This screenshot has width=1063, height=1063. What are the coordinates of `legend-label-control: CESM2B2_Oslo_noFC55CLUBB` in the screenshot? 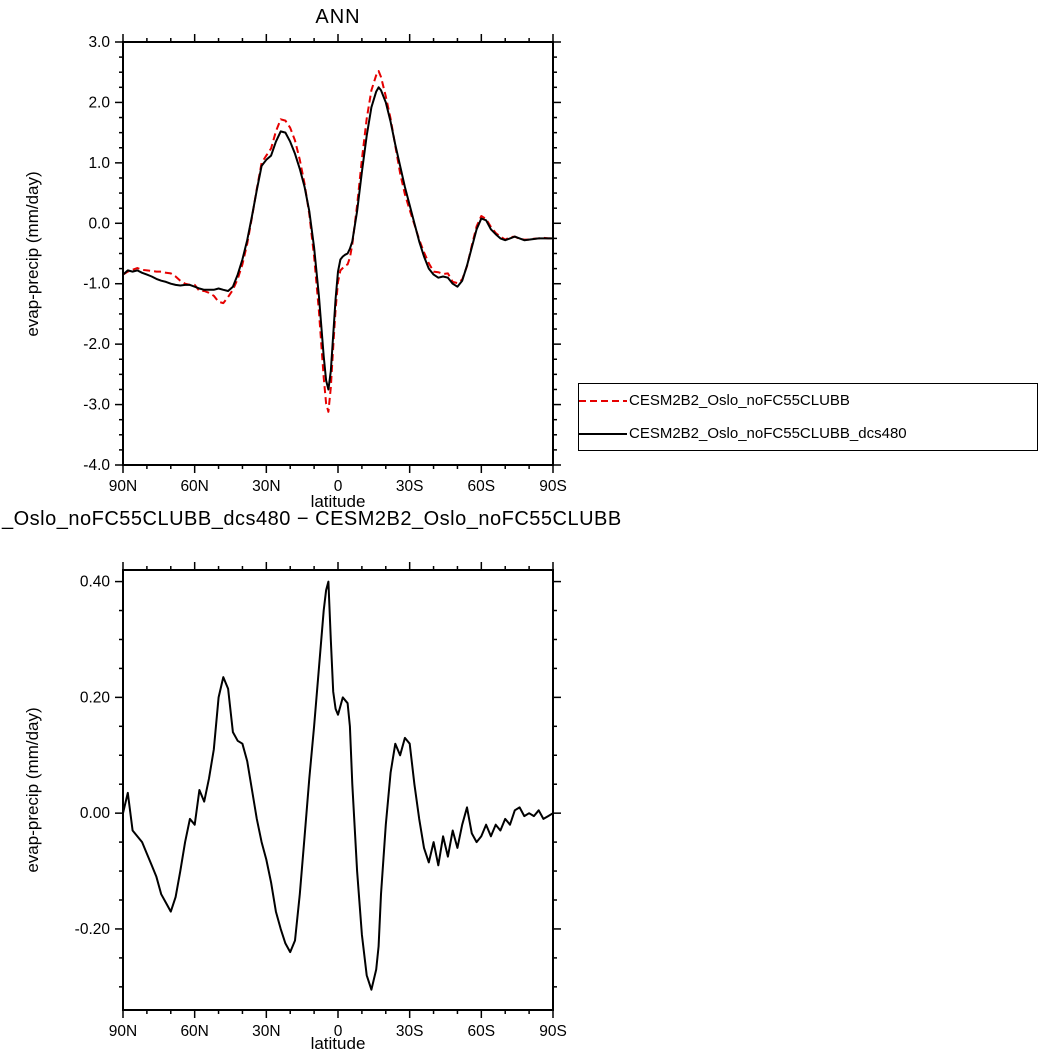 It's located at (739, 400).